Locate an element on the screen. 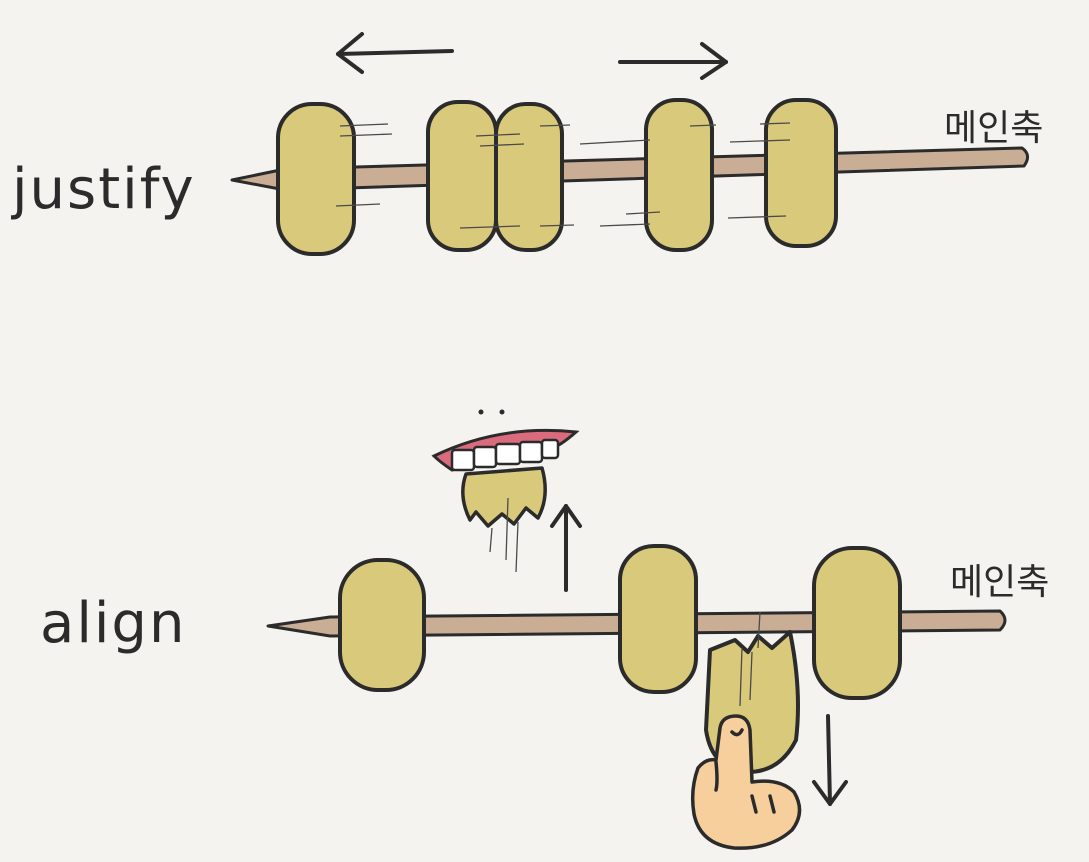 The width and height of the screenshot is (1089, 862). justify-label: justify is located at coordinates (103, 189).